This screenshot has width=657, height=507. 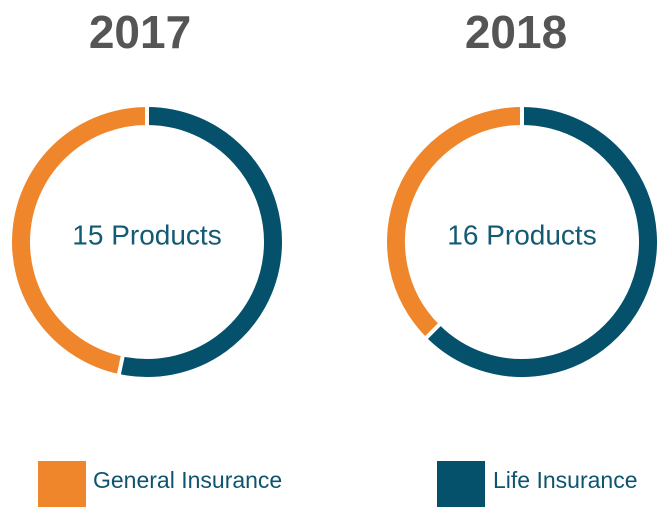 I want to click on center-label: 15 Products, so click(x=146, y=234).